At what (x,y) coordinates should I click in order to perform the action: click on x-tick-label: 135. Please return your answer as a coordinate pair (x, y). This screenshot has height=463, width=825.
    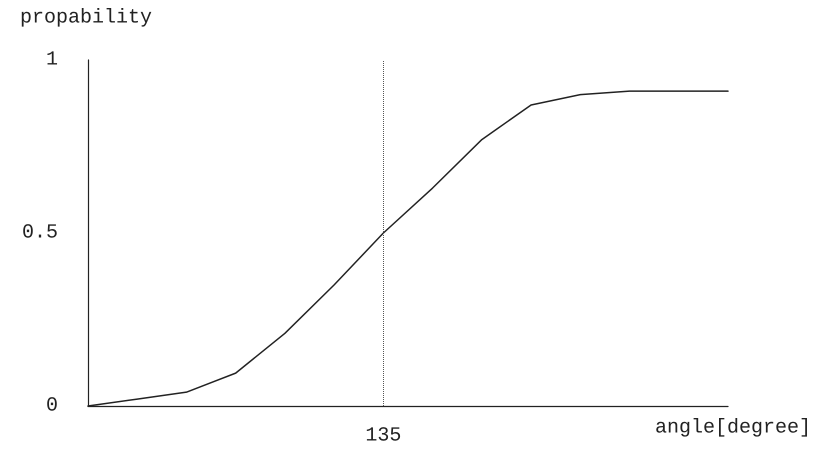
    Looking at the image, I should click on (383, 436).